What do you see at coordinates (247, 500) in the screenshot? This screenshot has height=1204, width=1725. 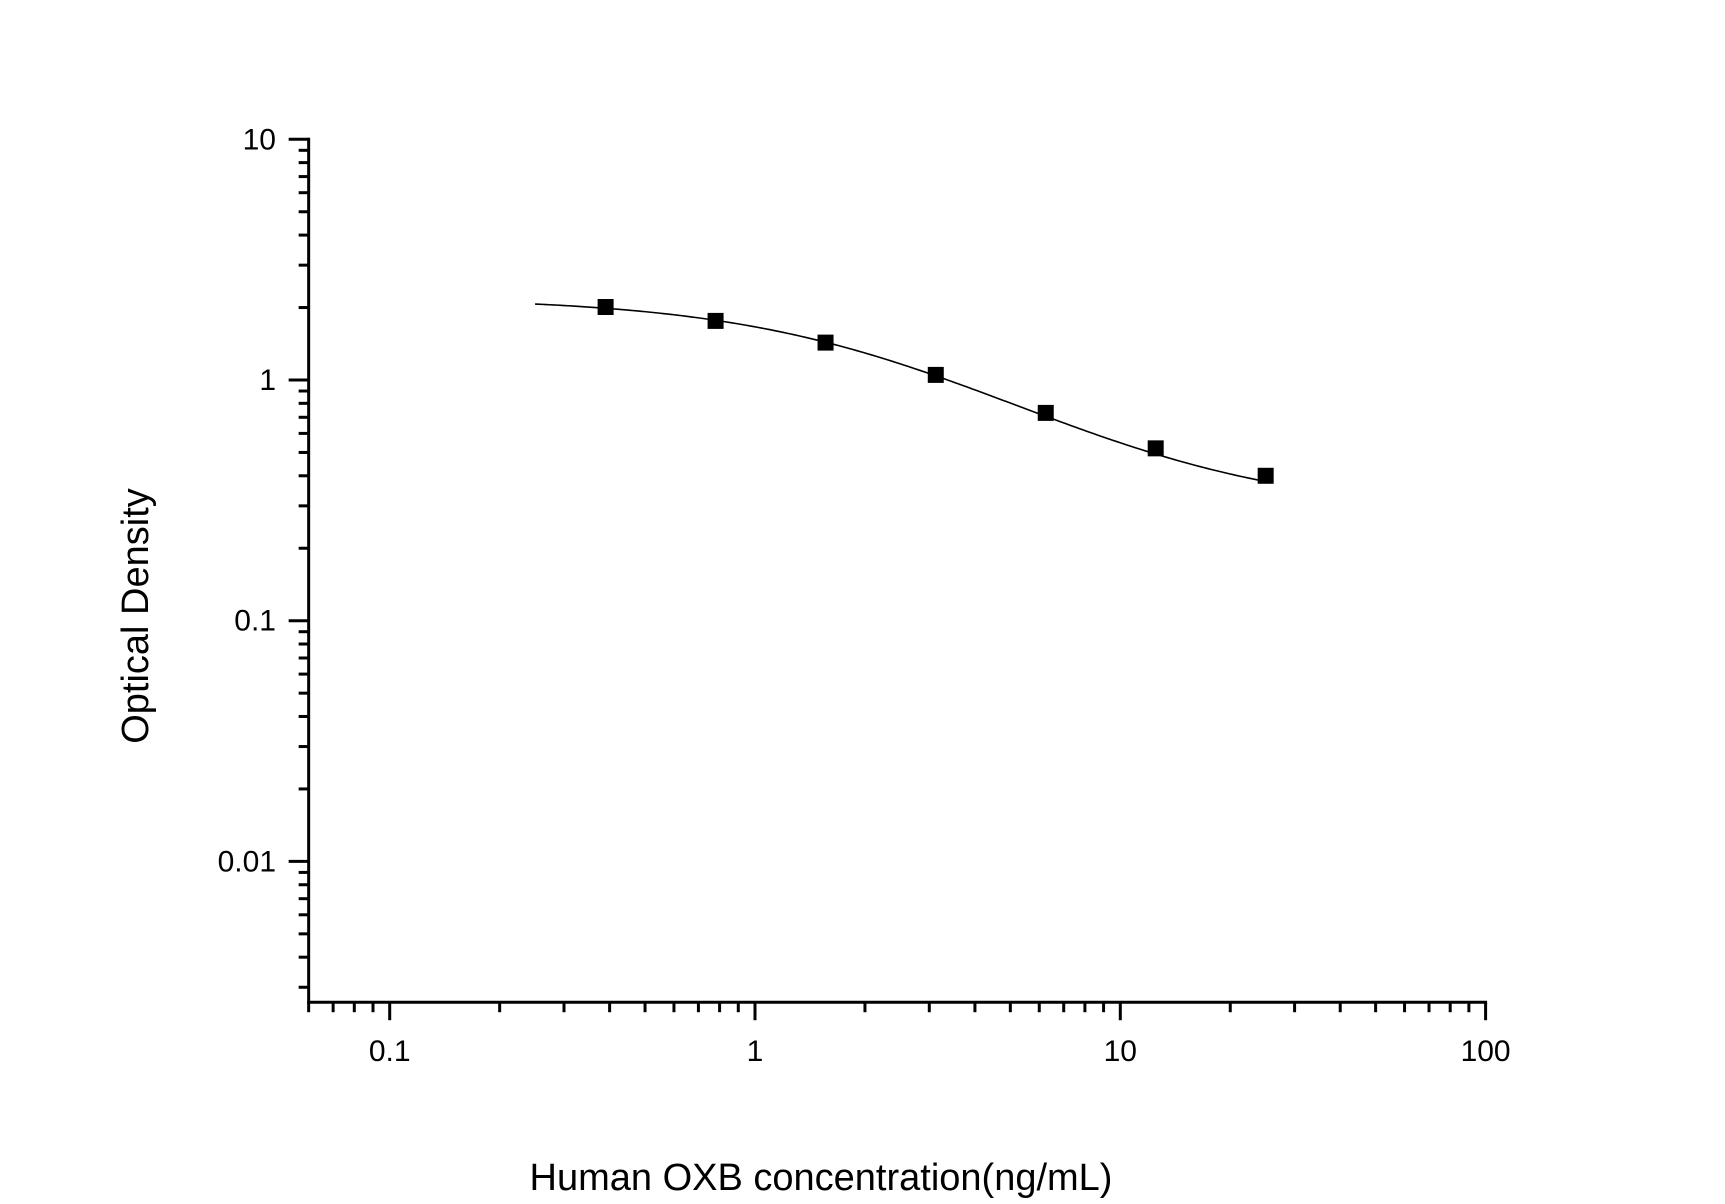 I see `y-axis-tick-labels: 0.01 0.1 1 10` at bounding box center [247, 500].